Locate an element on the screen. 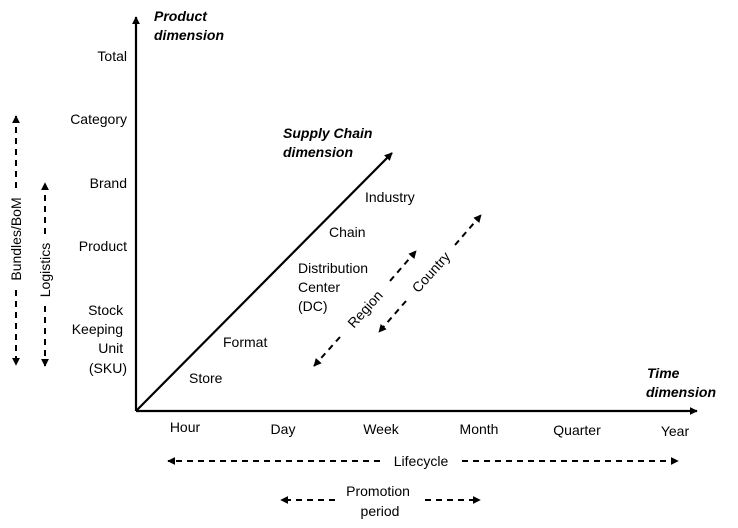 The width and height of the screenshot is (738, 528). product-dimension-title: Product dimension is located at coordinates (189, 25).